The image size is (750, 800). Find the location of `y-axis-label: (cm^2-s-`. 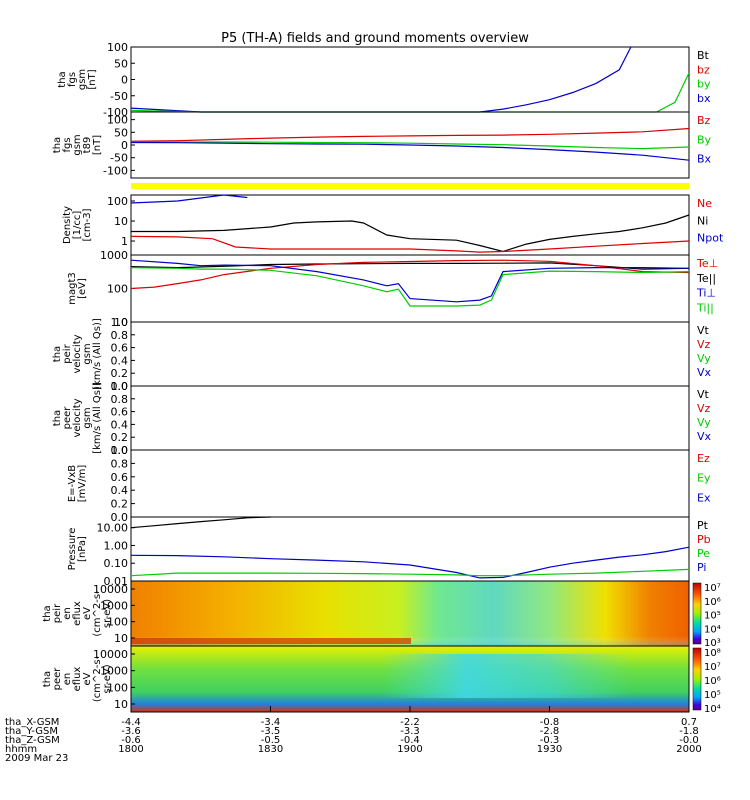

y-axis-label: (cm^2-s- is located at coordinates (97, 678).